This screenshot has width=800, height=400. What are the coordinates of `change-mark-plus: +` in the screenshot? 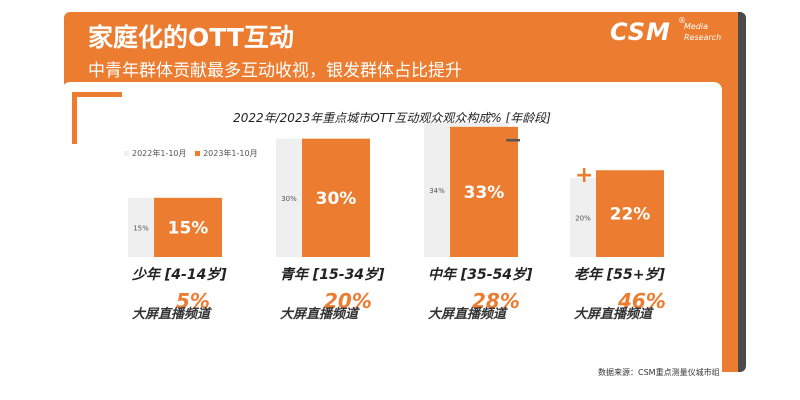 It's located at (584, 175).